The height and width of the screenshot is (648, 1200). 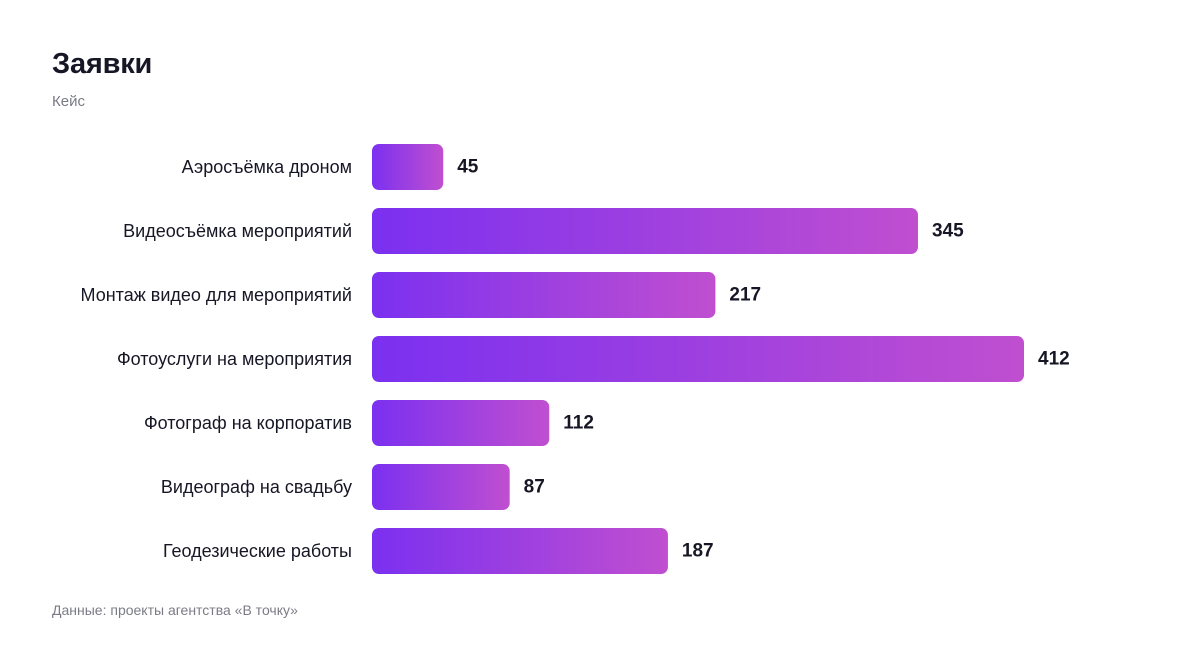 I want to click on value-label: 217, so click(x=745, y=295).